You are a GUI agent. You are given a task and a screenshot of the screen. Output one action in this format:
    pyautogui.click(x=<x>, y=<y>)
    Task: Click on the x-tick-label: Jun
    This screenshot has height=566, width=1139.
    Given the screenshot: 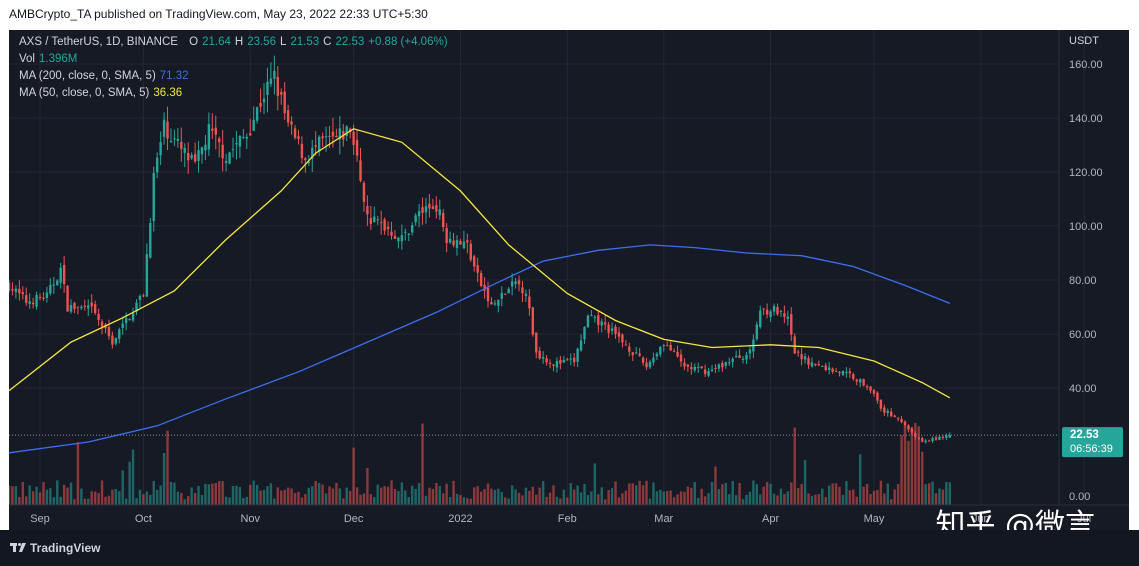 What is the action you would take?
    pyautogui.click(x=981, y=519)
    